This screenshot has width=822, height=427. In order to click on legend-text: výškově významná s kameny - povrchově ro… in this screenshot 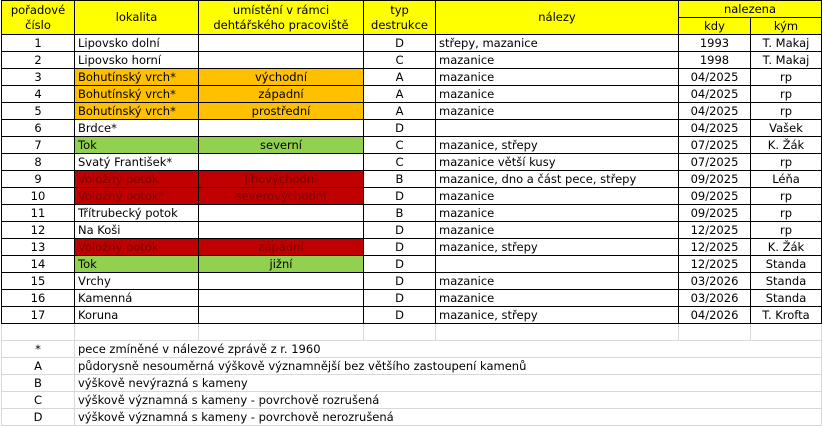, I will do `click(448, 400)`.